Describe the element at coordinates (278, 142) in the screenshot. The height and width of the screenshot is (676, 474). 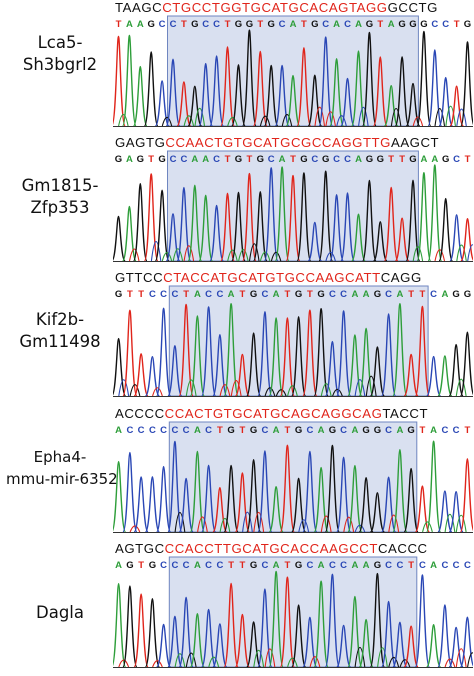
I see `ref-target-highlight: CCAACTGTGCATGCGCCAGGTTG` at that location.